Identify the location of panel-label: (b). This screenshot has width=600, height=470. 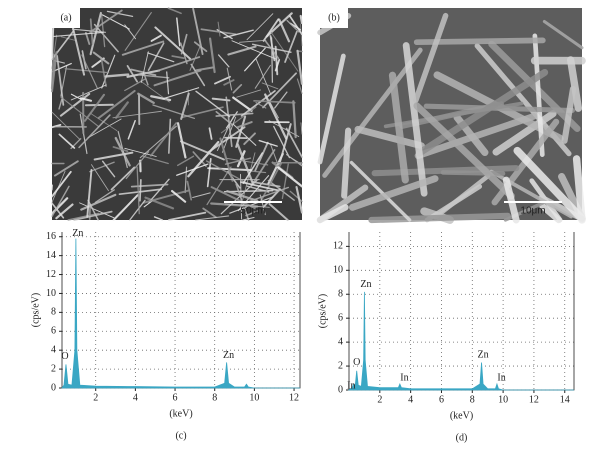
(334, 17).